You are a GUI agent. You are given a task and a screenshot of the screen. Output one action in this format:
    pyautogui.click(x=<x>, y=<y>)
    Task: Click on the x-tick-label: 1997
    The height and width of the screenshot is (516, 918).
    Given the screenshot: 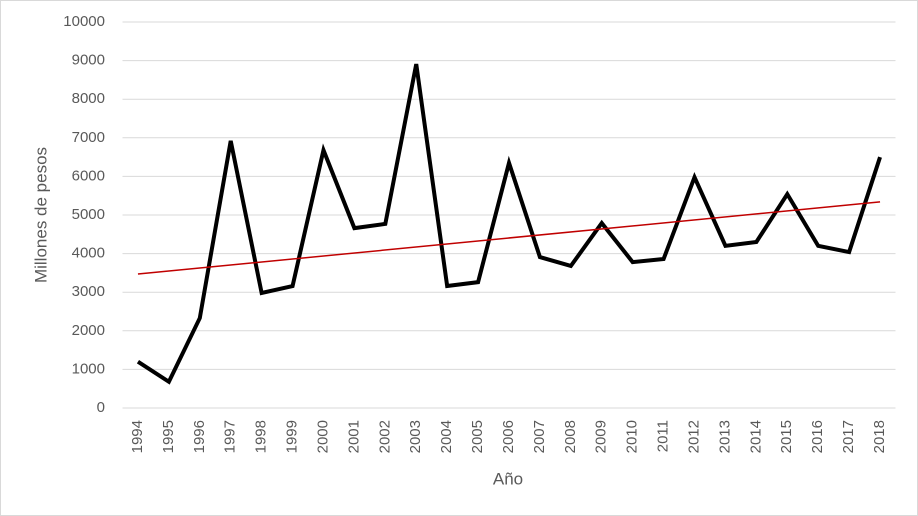 What is the action you would take?
    pyautogui.click(x=230, y=436)
    